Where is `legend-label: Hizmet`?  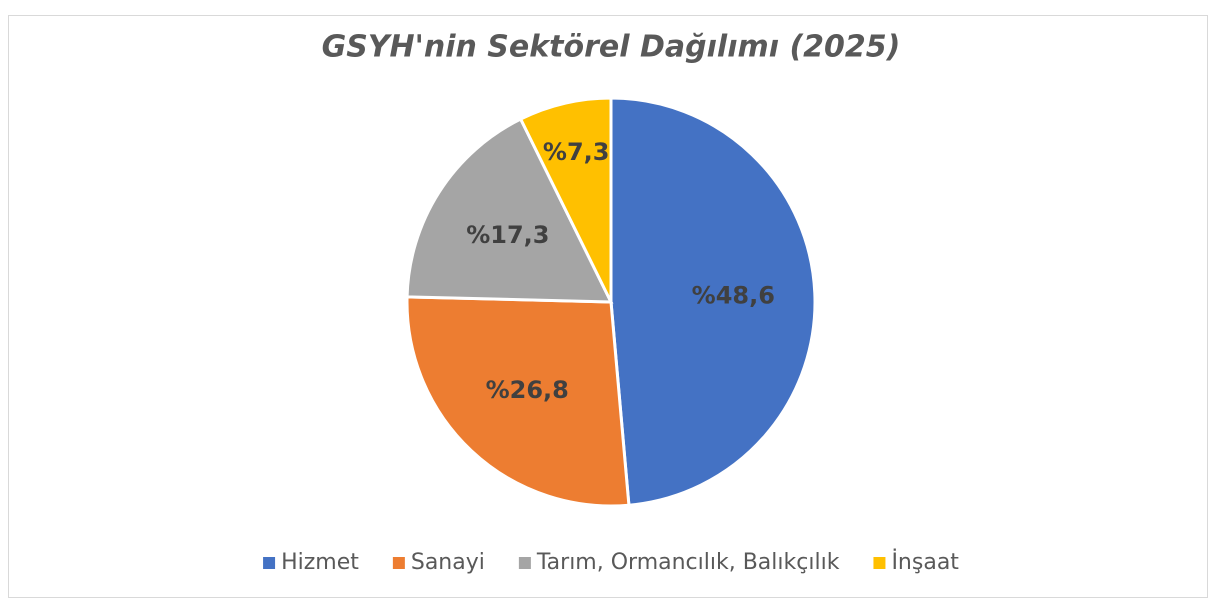 legend-label: Hizmet is located at coordinates (320, 562).